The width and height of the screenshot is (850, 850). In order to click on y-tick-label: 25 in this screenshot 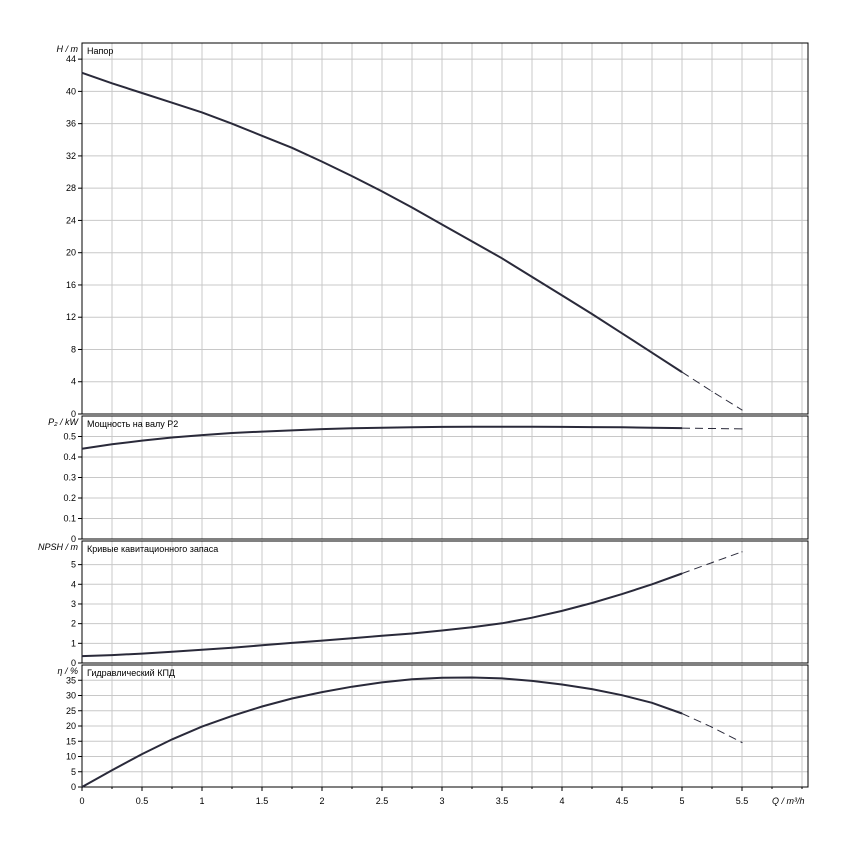, I will do `click(71, 711)`.